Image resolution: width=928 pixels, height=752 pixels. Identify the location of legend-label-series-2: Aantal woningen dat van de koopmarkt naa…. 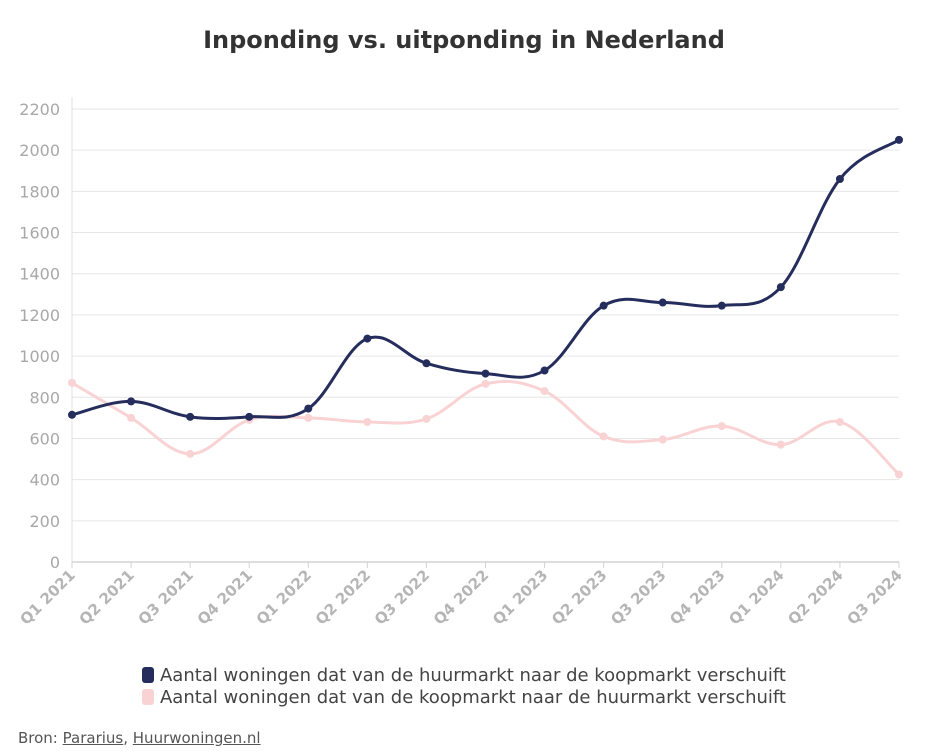
(472, 697).